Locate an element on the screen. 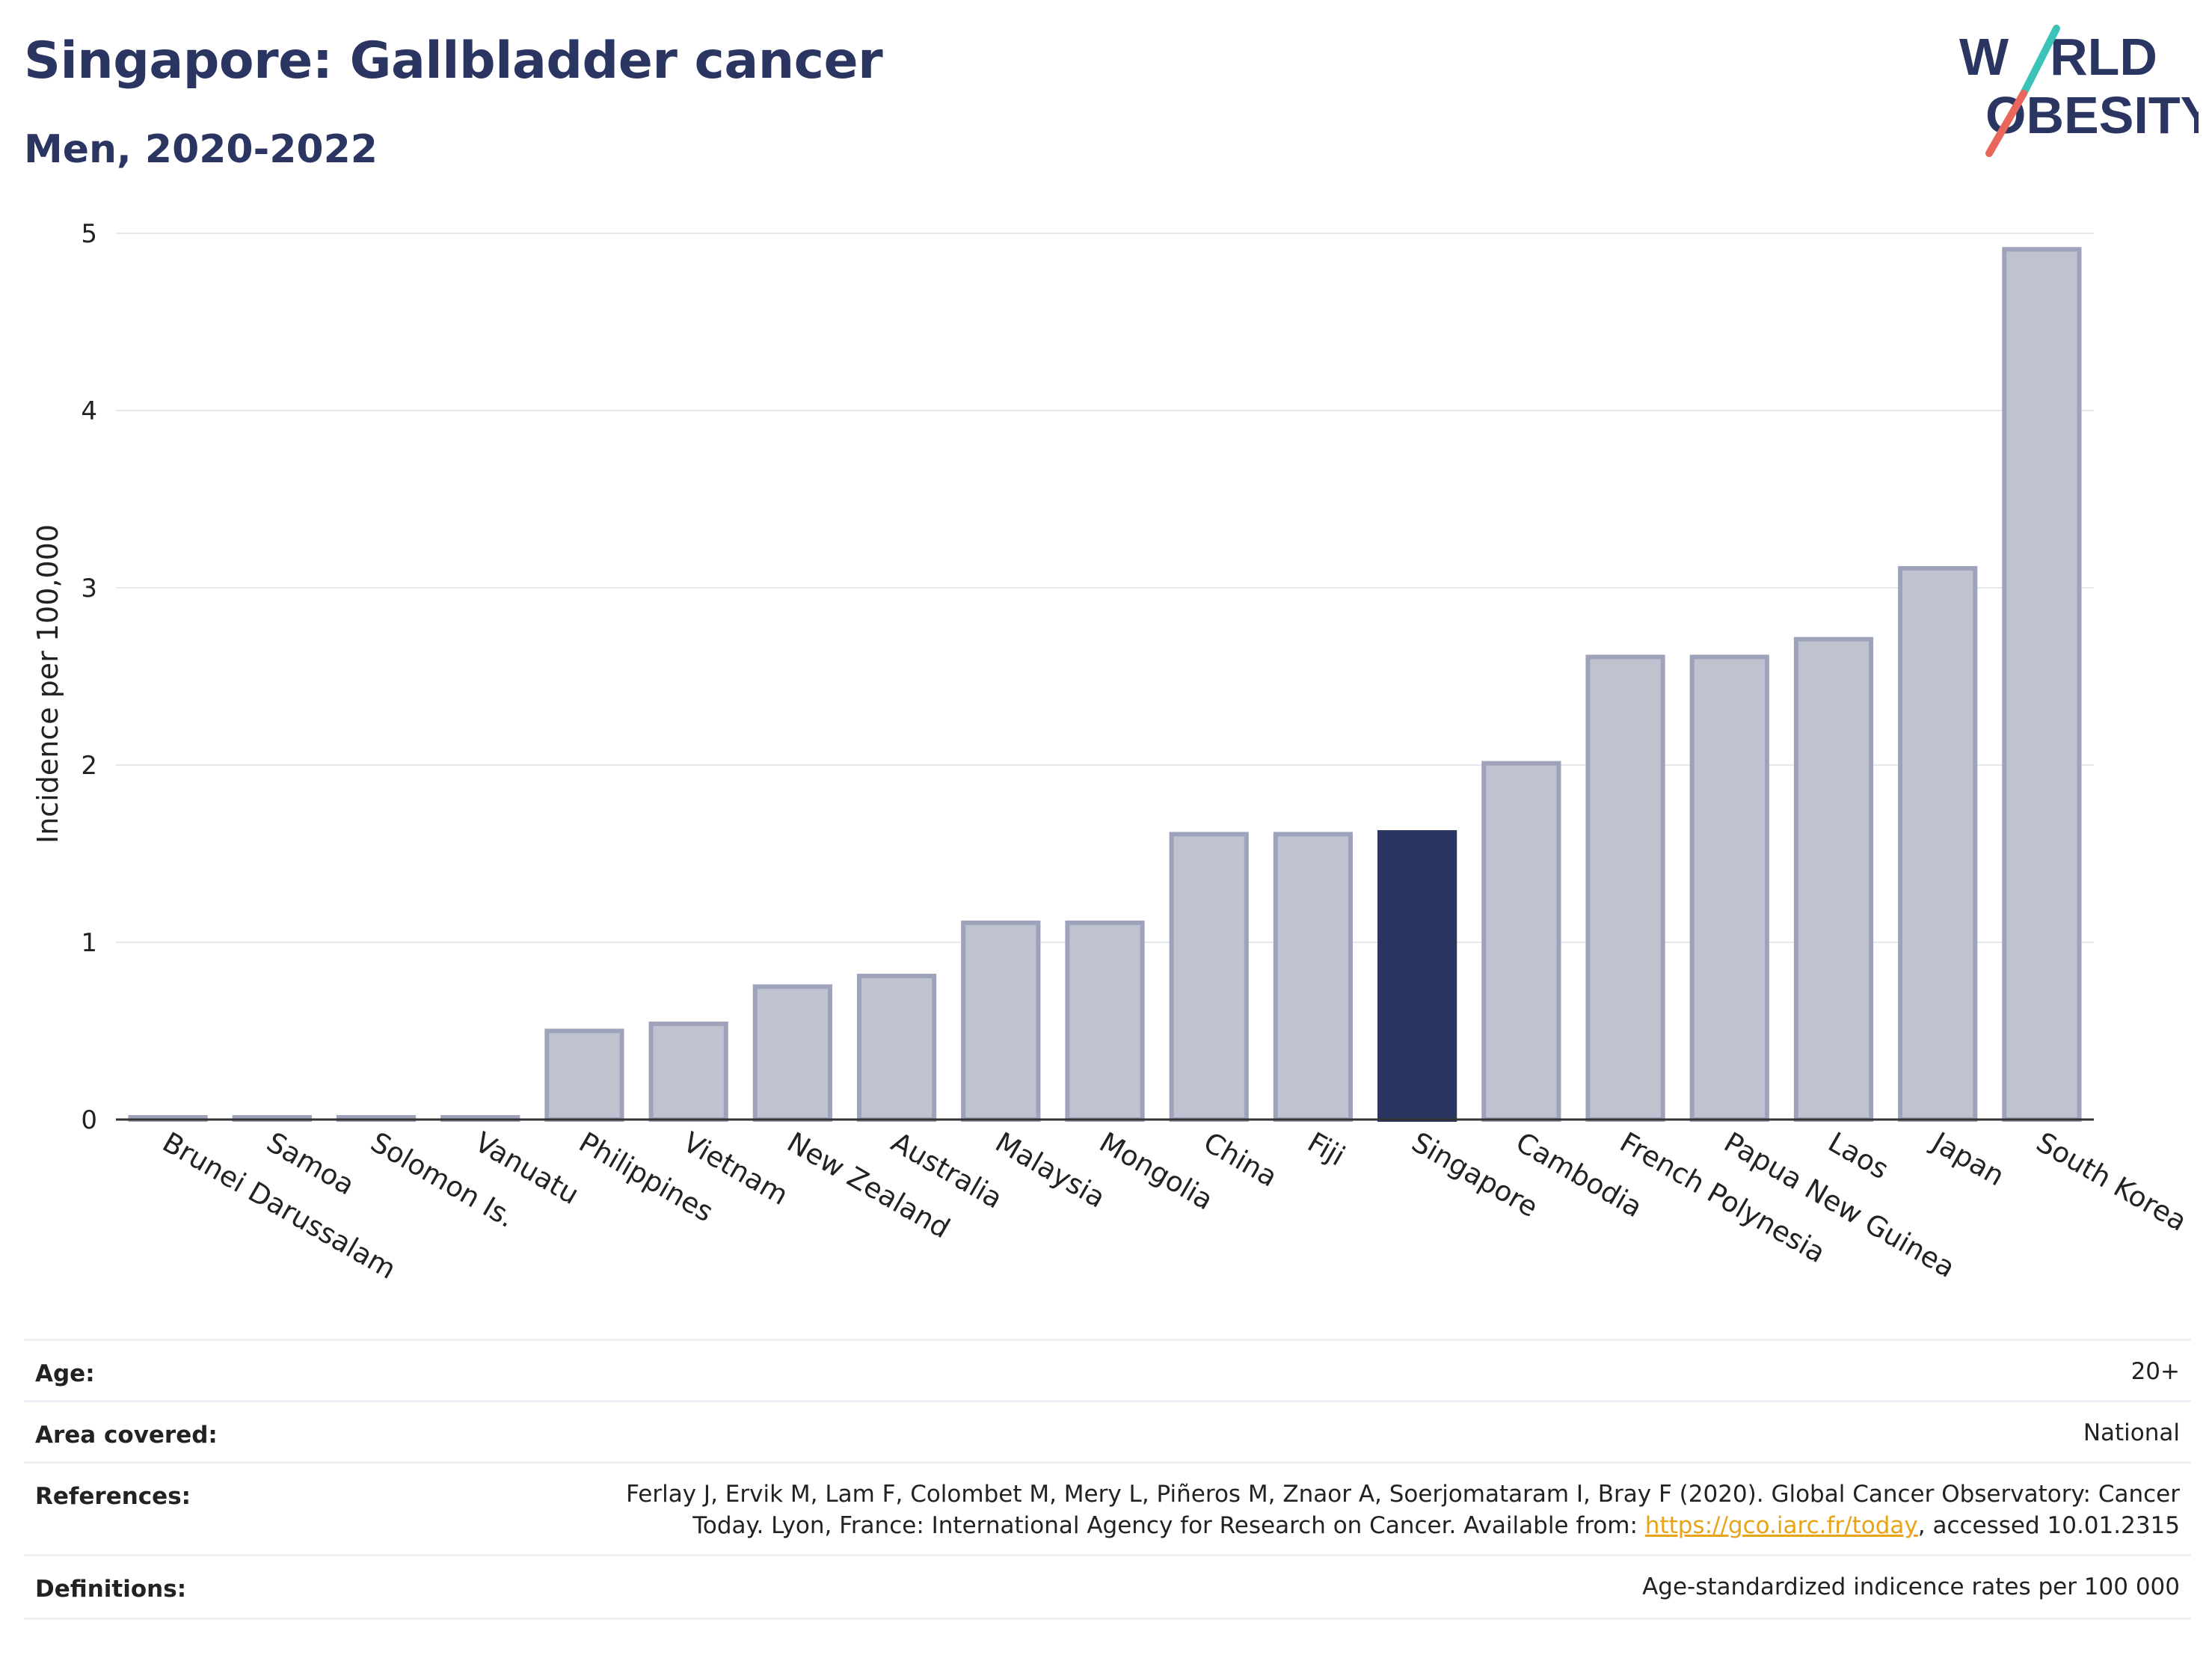  x-tick-label: Mongolia is located at coordinates (1156, 1171).